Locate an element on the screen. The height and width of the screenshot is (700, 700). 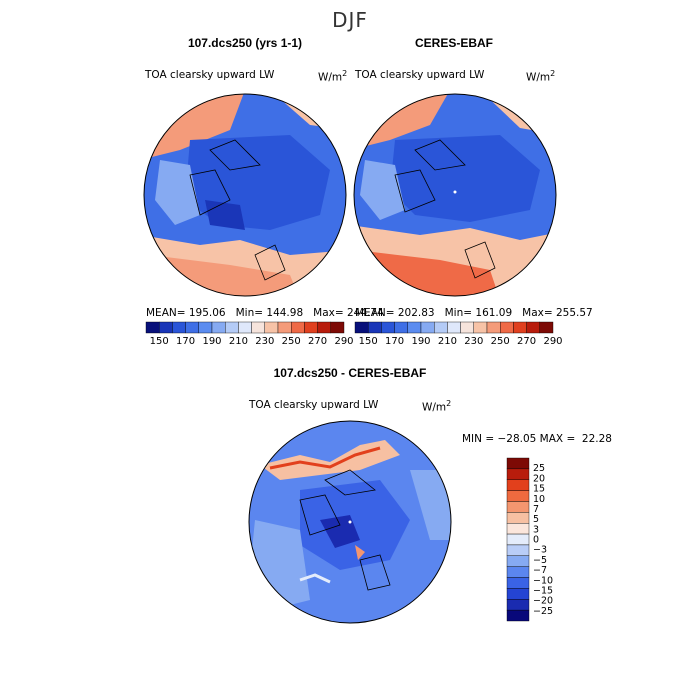
map-1-mid-region is located at coordinates (177, 192).